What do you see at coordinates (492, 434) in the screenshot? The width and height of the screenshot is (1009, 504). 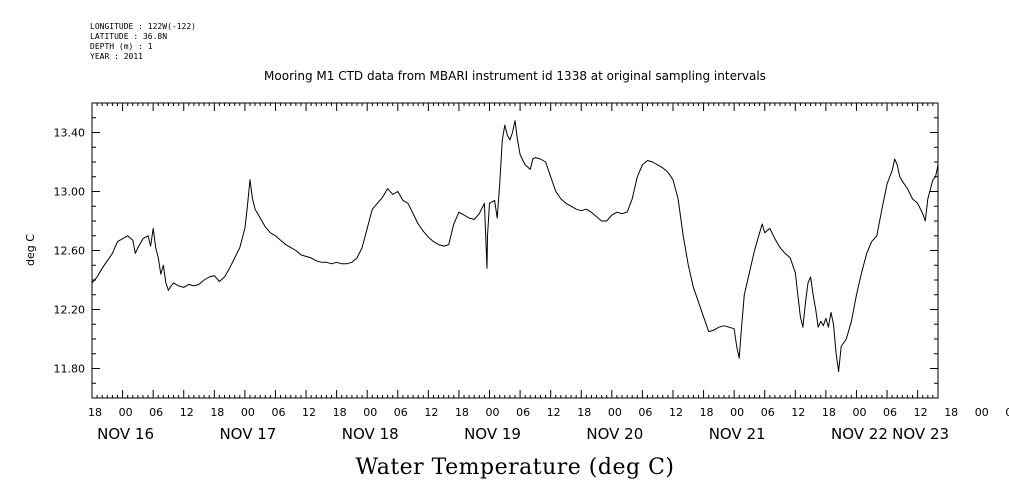 I see `x-day-label: NOV 19` at bounding box center [492, 434].